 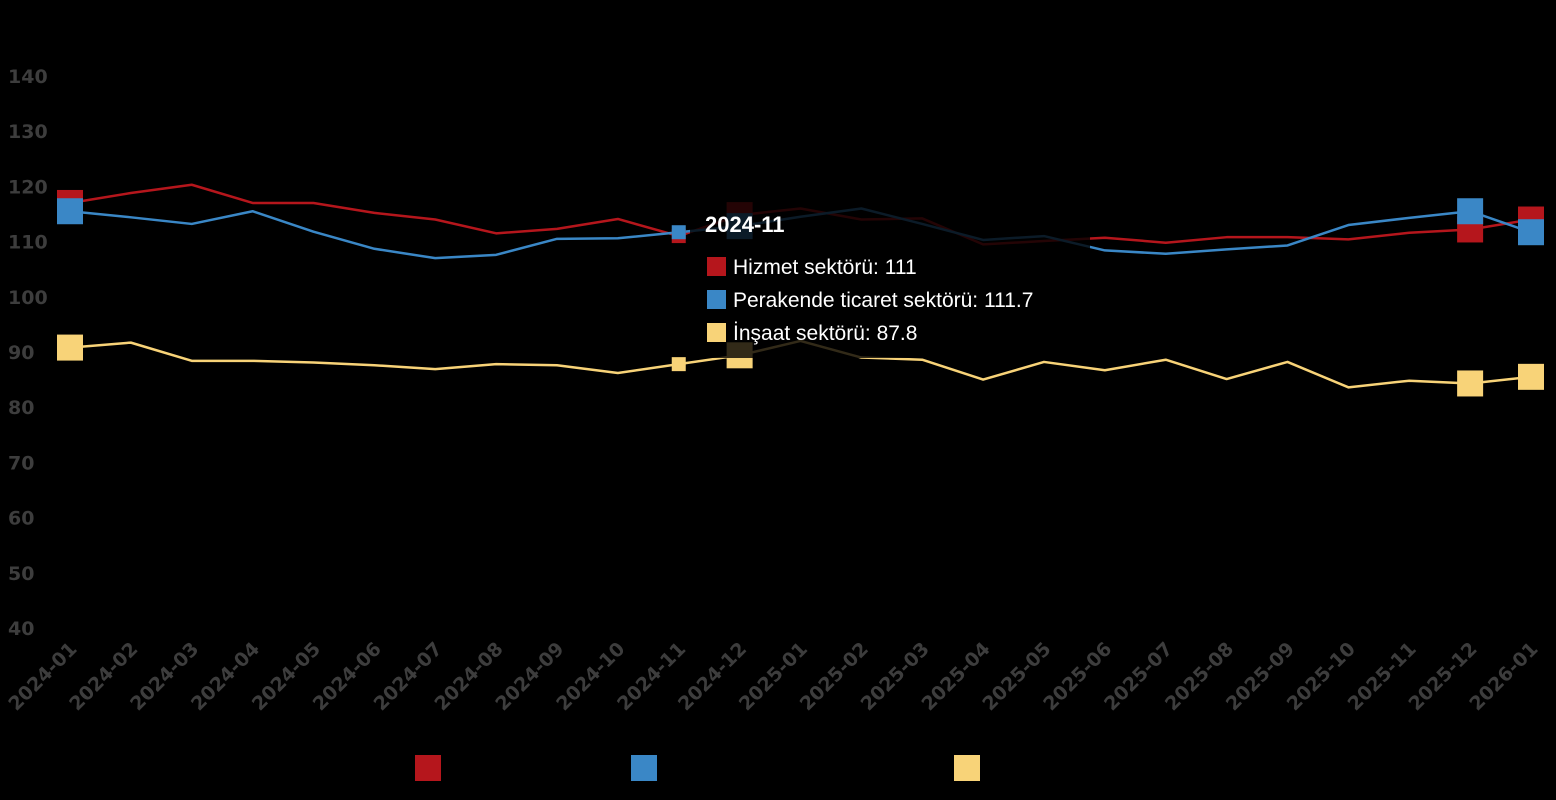 I want to click on y-tick-label: 110, so click(x=28, y=243).